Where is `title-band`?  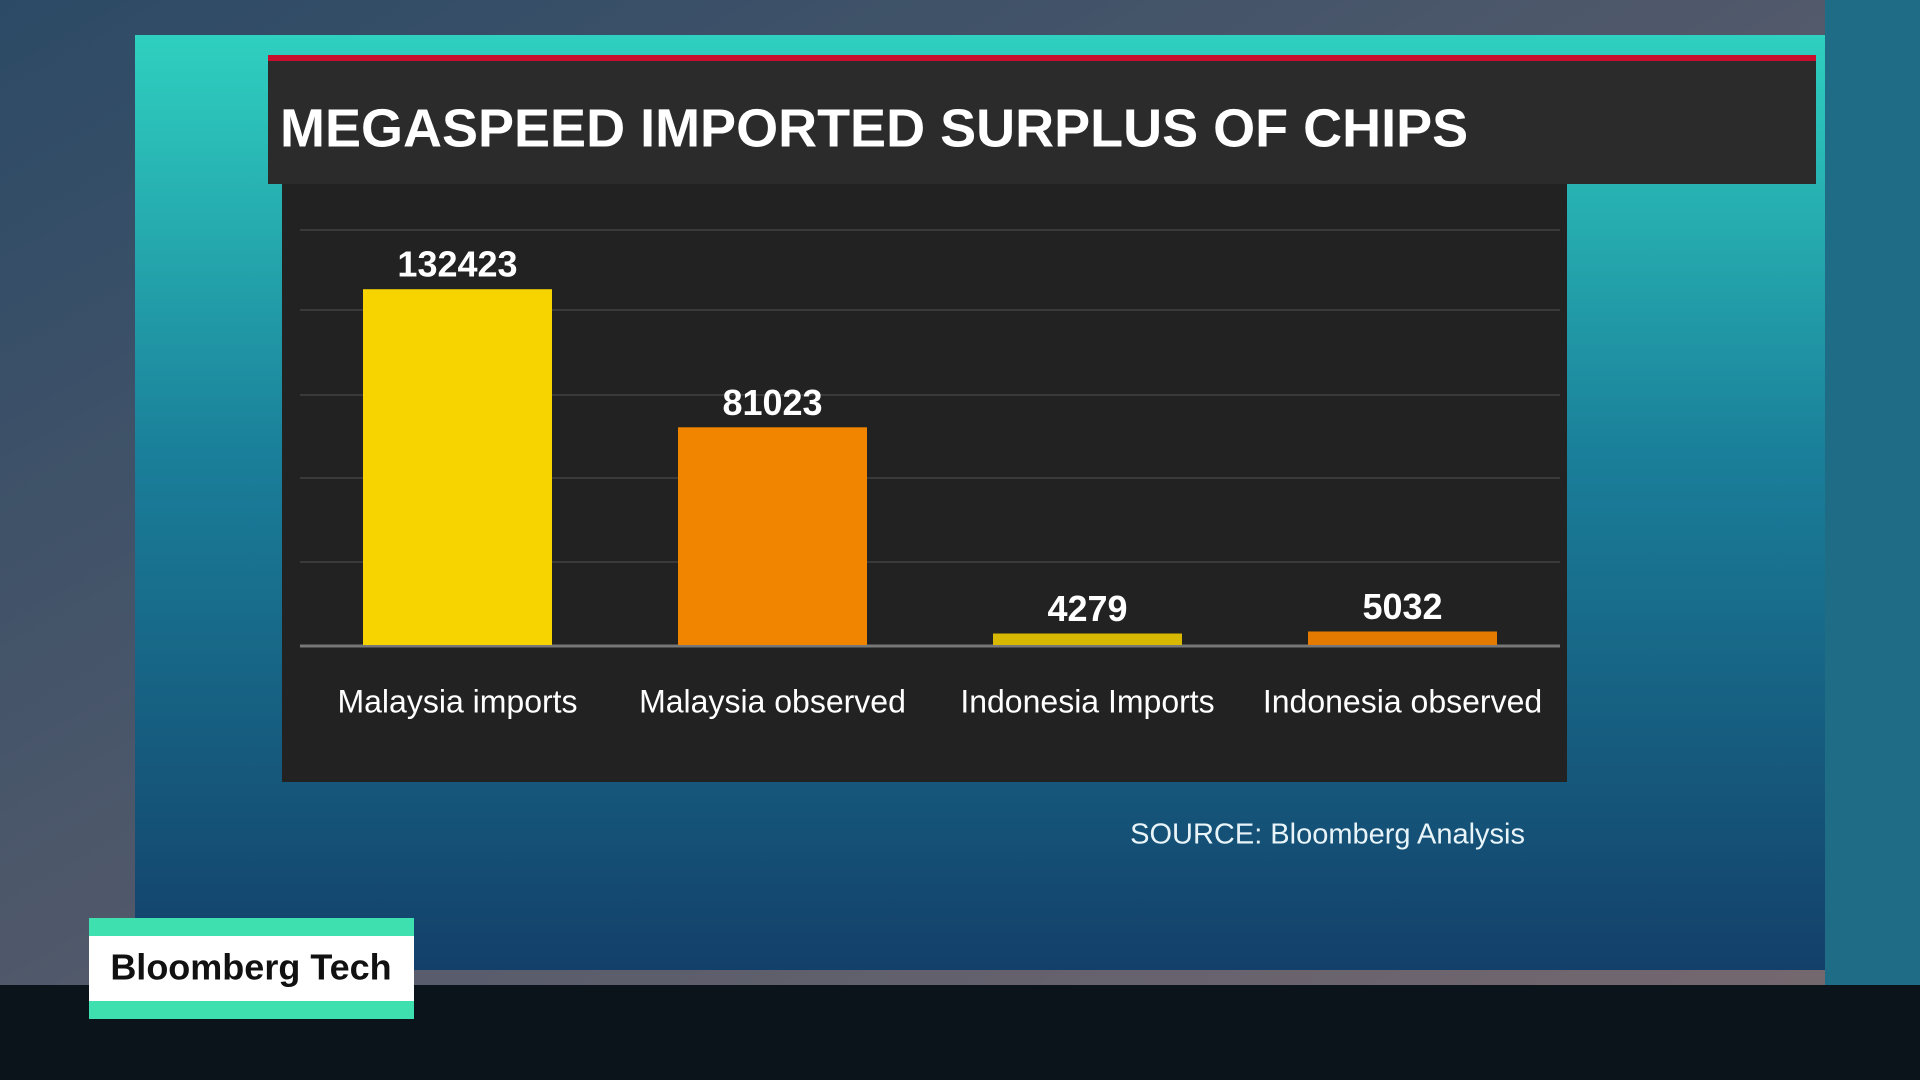
title-band is located at coordinates (1042, 122).